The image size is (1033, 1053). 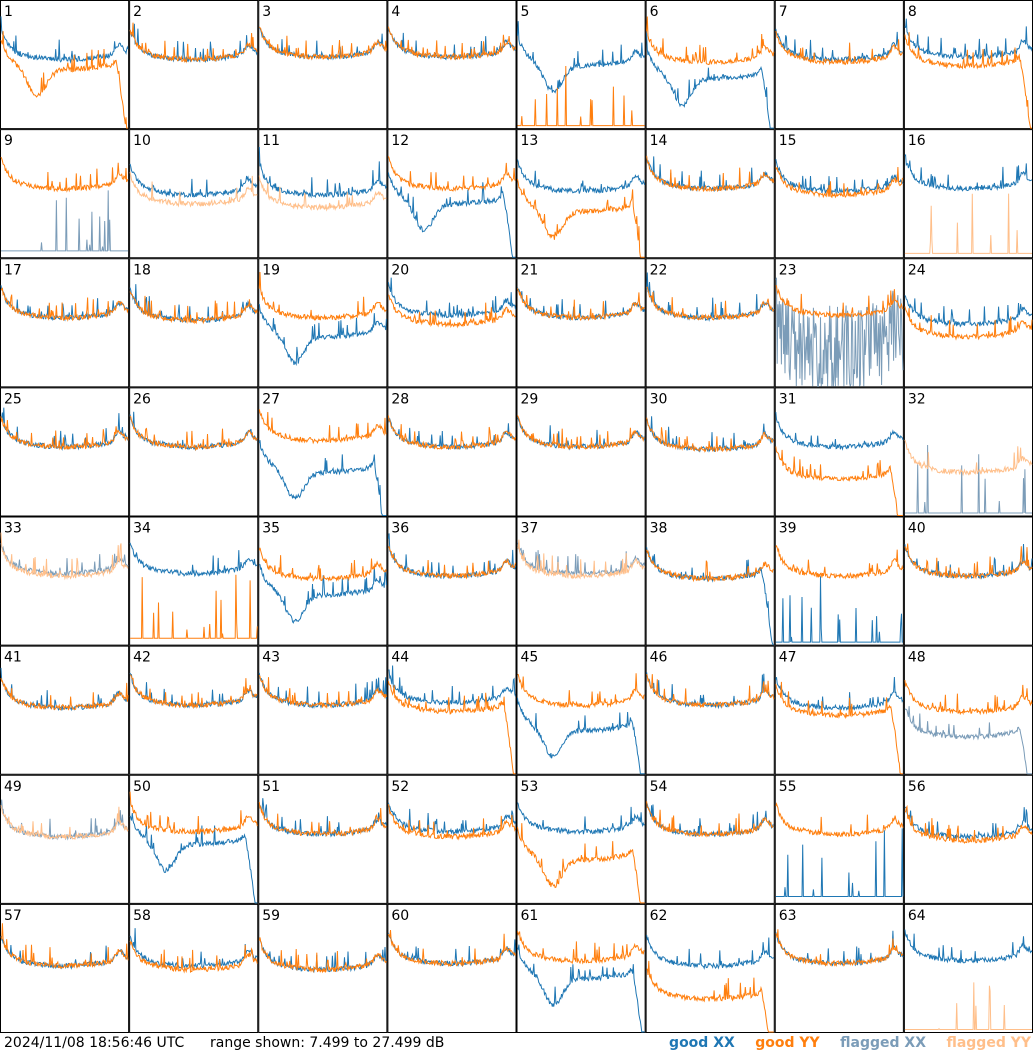 I want to click on panel-label: 43, so click(x=271, y=658).